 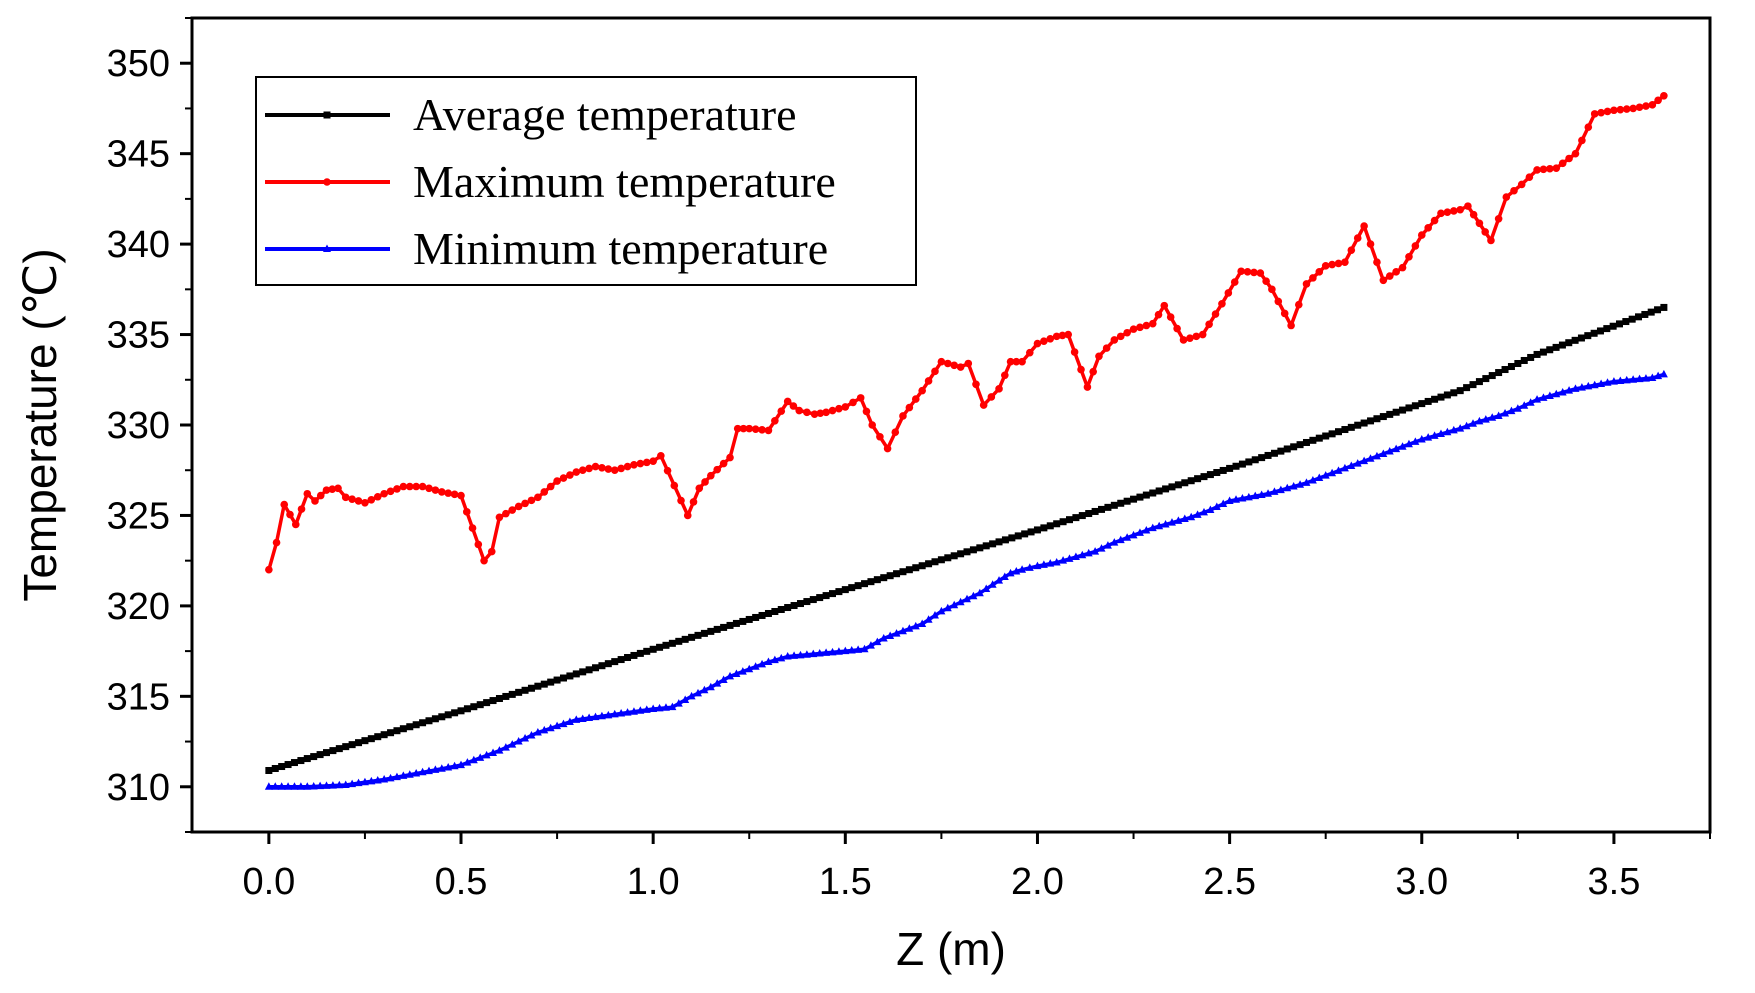 I want to click on y-tick-label: 345, so click(x=138, y=155).